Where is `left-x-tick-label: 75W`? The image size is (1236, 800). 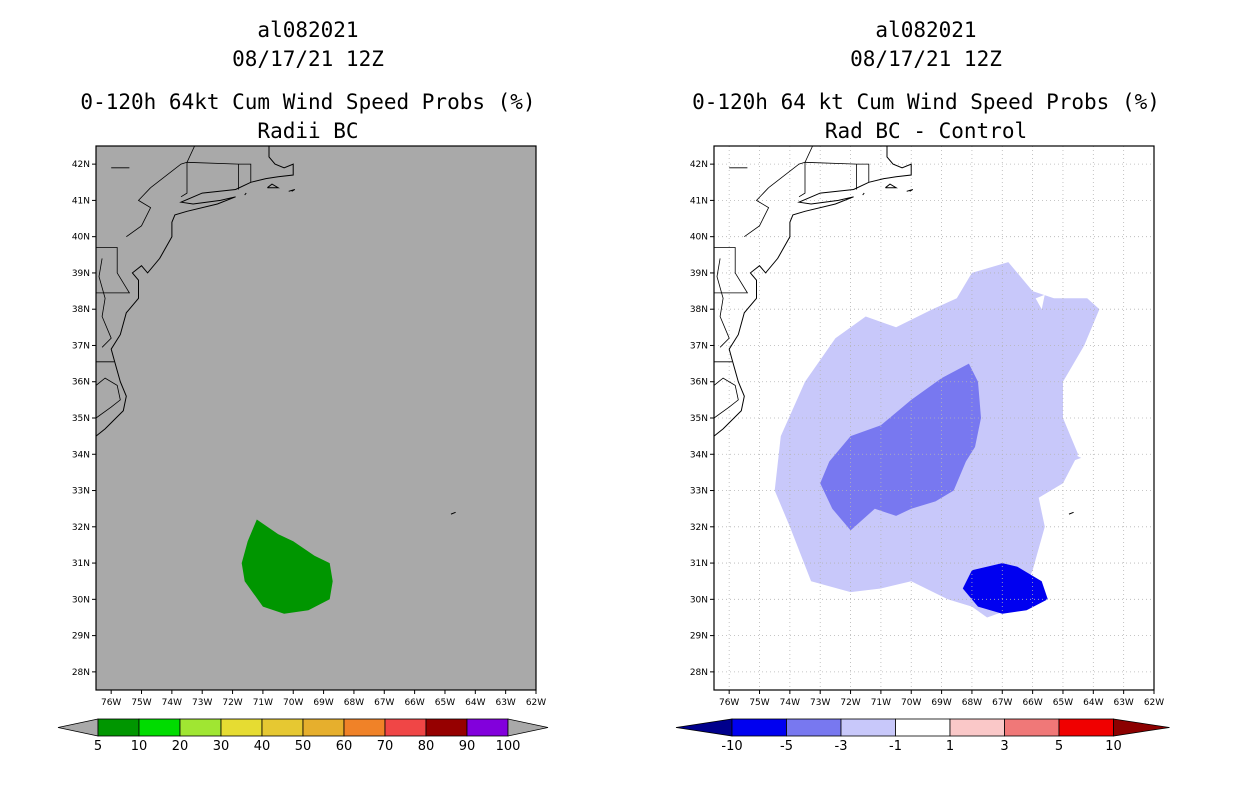
left-x-tick-label: 75W is located at coordinates (141, 703).